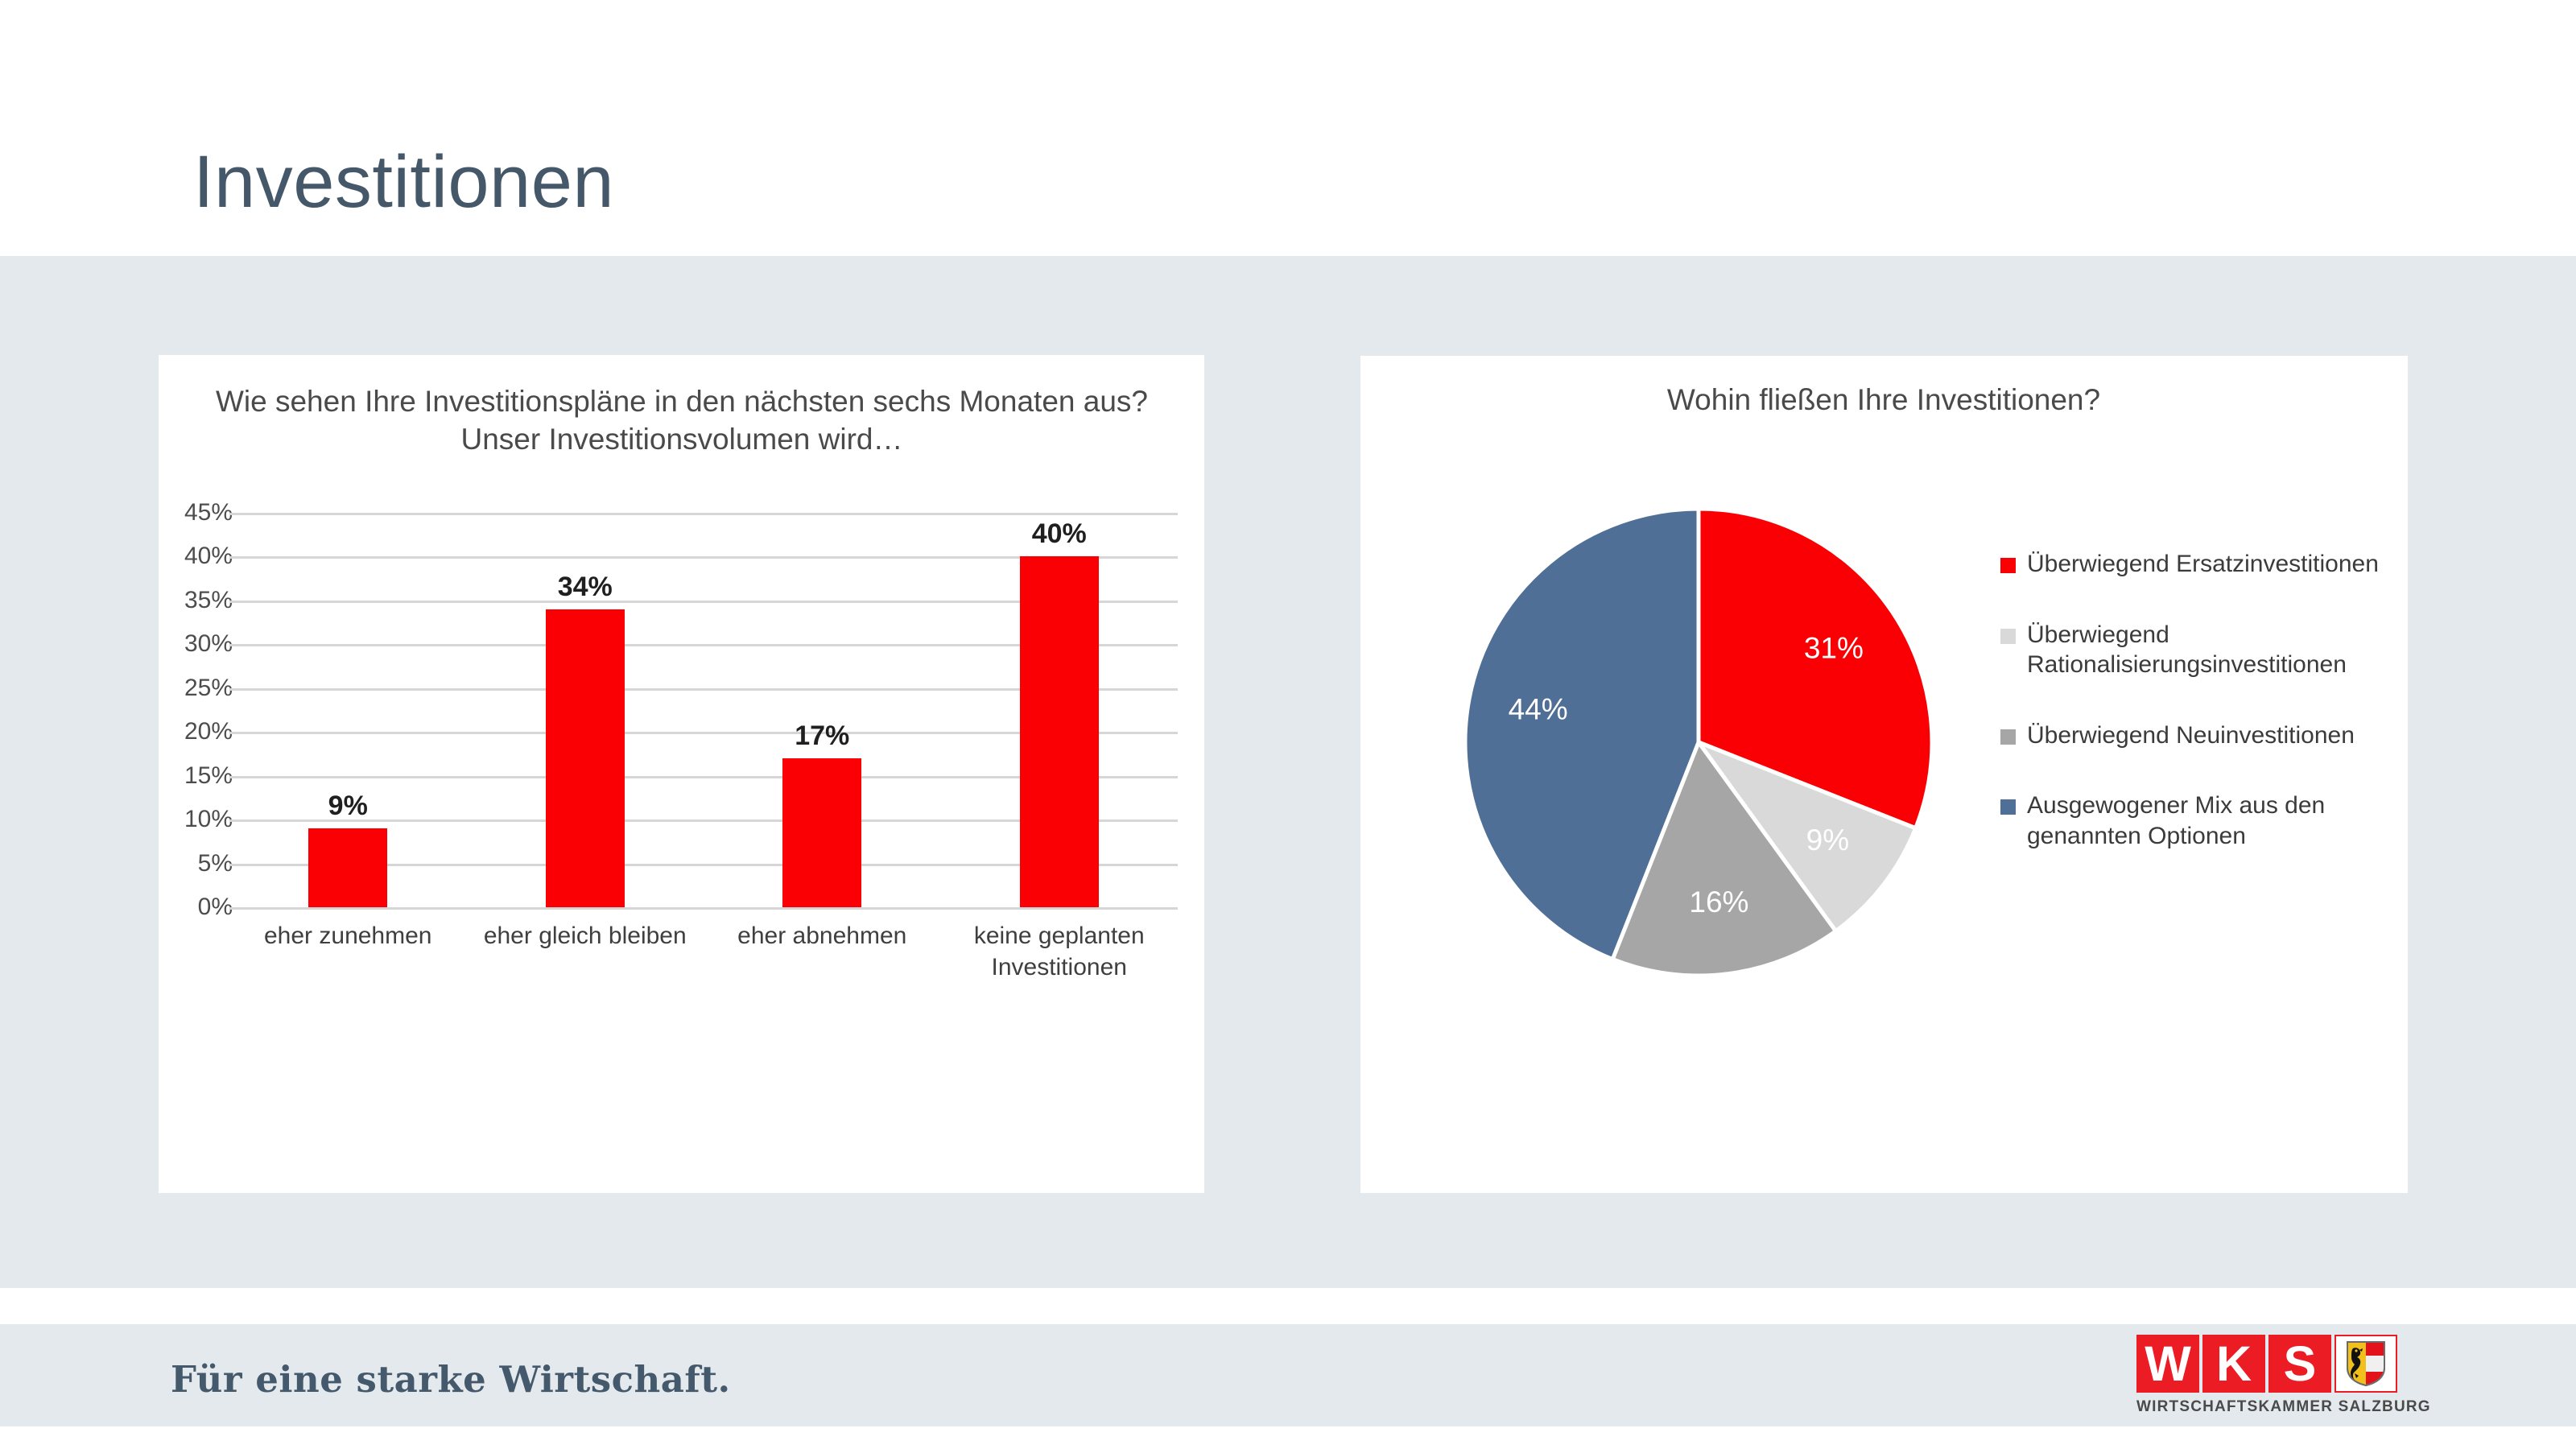 The image size is (2576, 1449). I want to click on y-axis-tick-label: 15%, so click(208, 775).